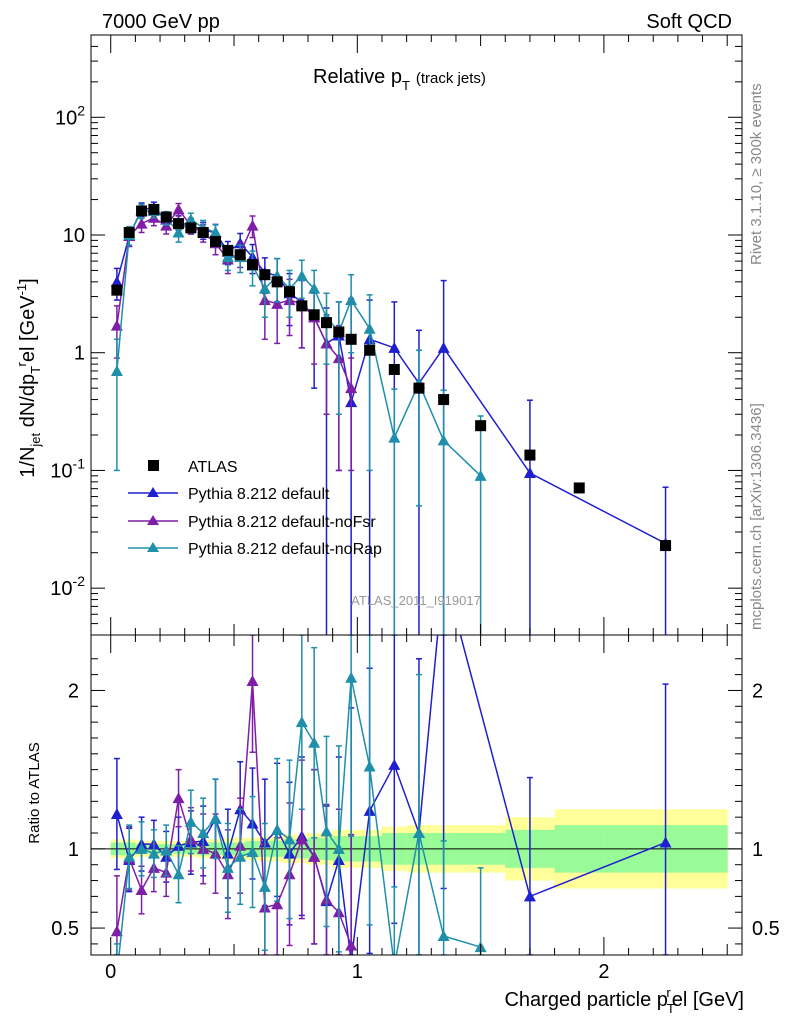  What do you see at coordinates (357, 972) in the screenshot?
I see `x-tick-label: 1` at bounding box center [357, 972].